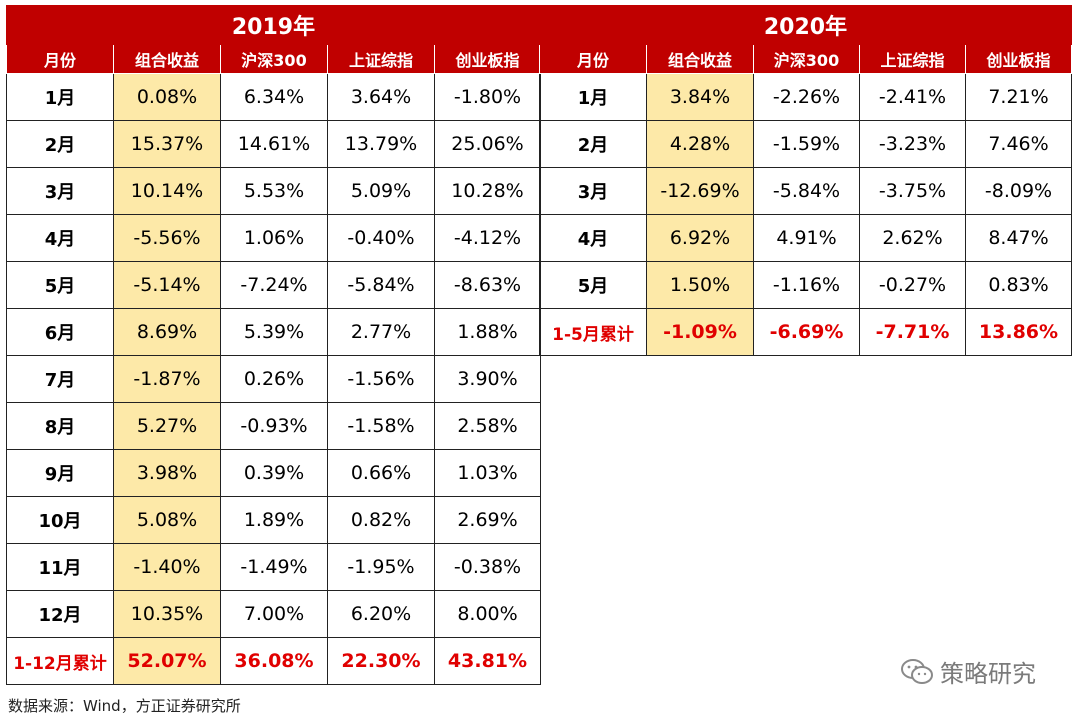 This screenshot has height=719, width=1080. I want to click on total-value: -6.69%, so click(806, 332).